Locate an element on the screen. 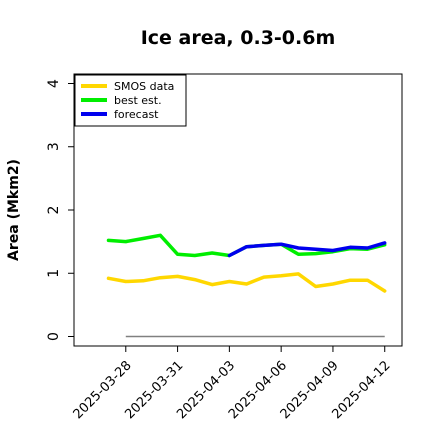  legend-label-1: best est. is located at coordinates (138, 100).